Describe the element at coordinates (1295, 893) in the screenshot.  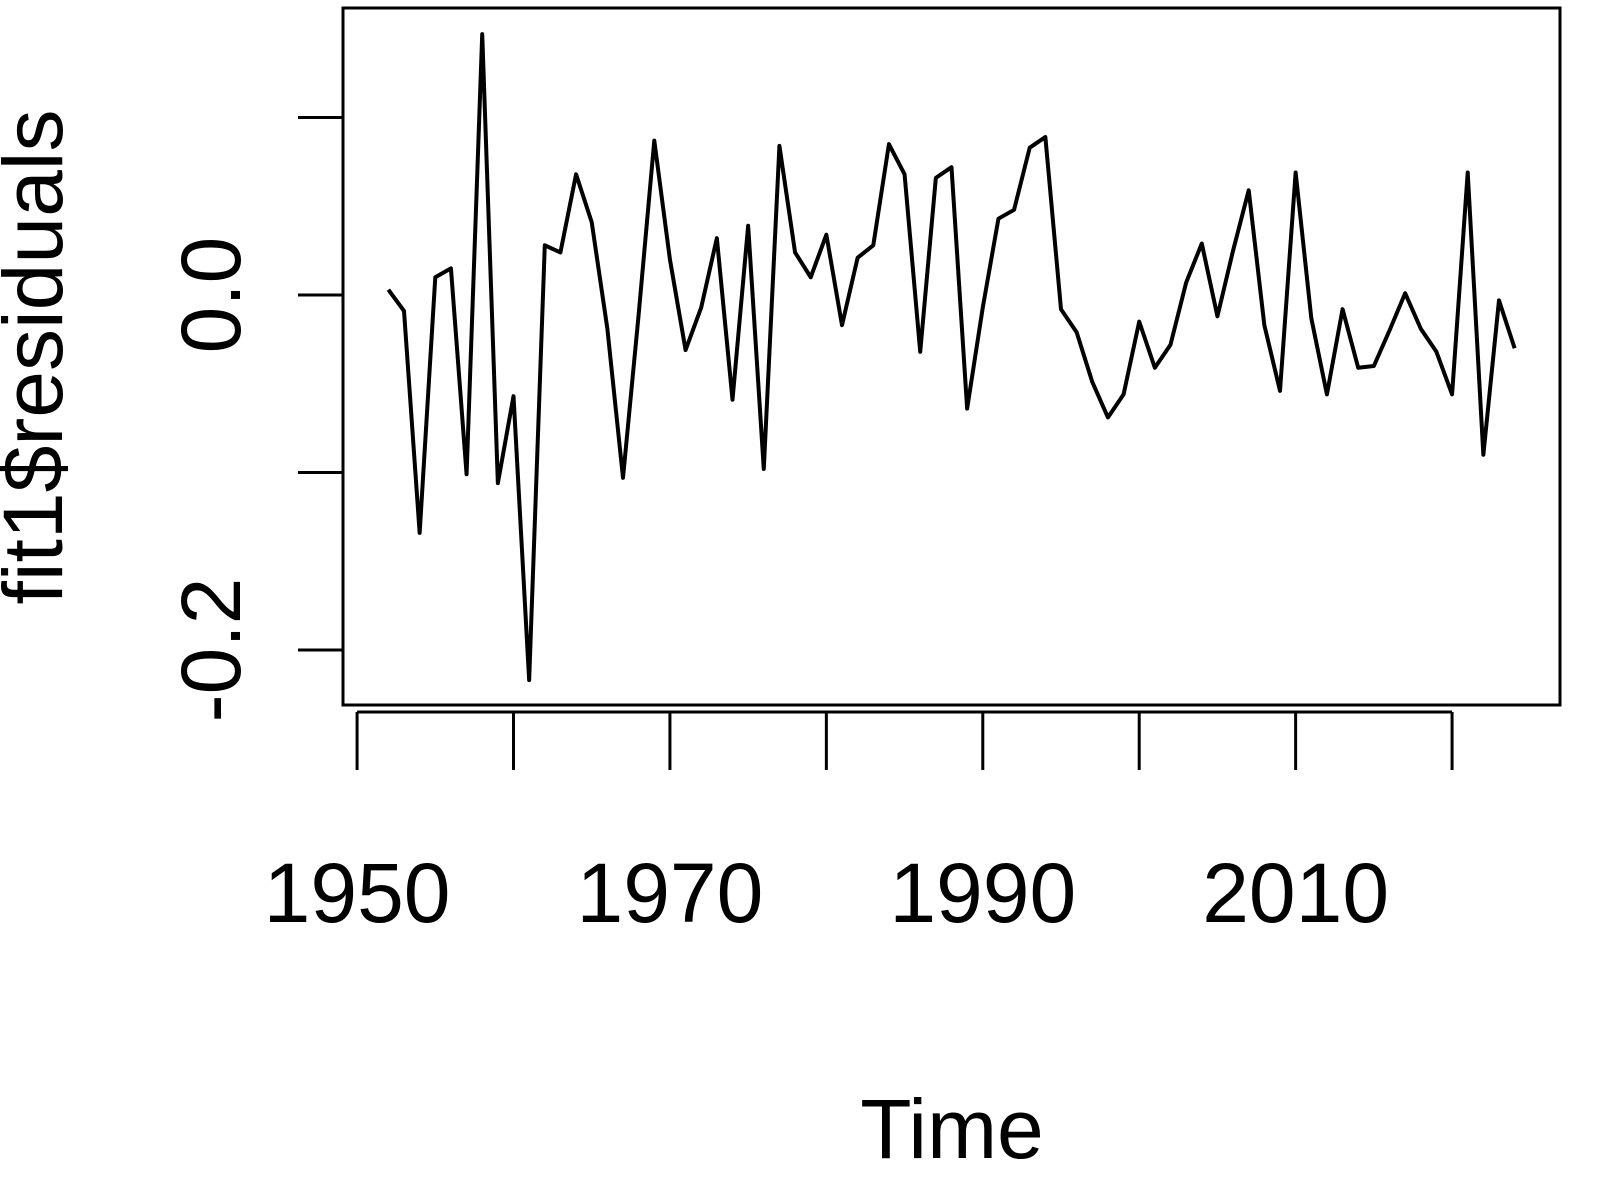
I see `x-tick-label: 2010` at that location.